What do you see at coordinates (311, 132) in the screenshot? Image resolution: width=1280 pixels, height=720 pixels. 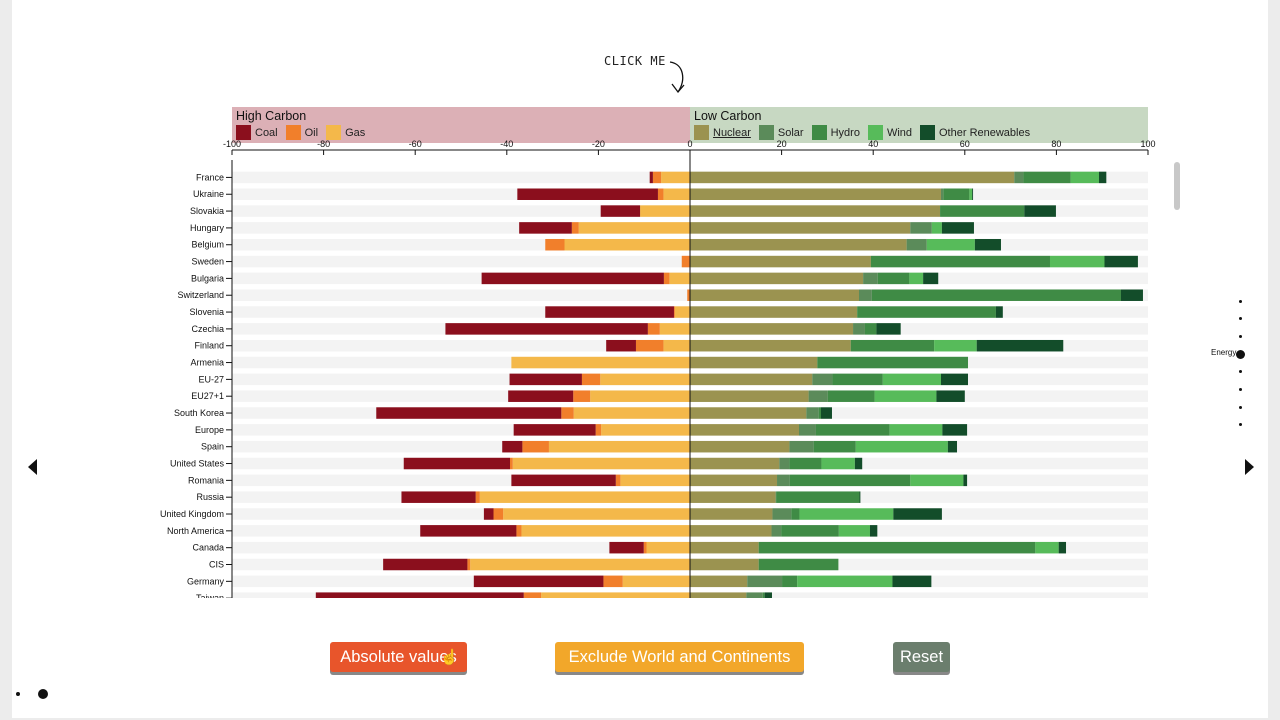 I see `legend-label: Oil` at bounding box center [311, 132].